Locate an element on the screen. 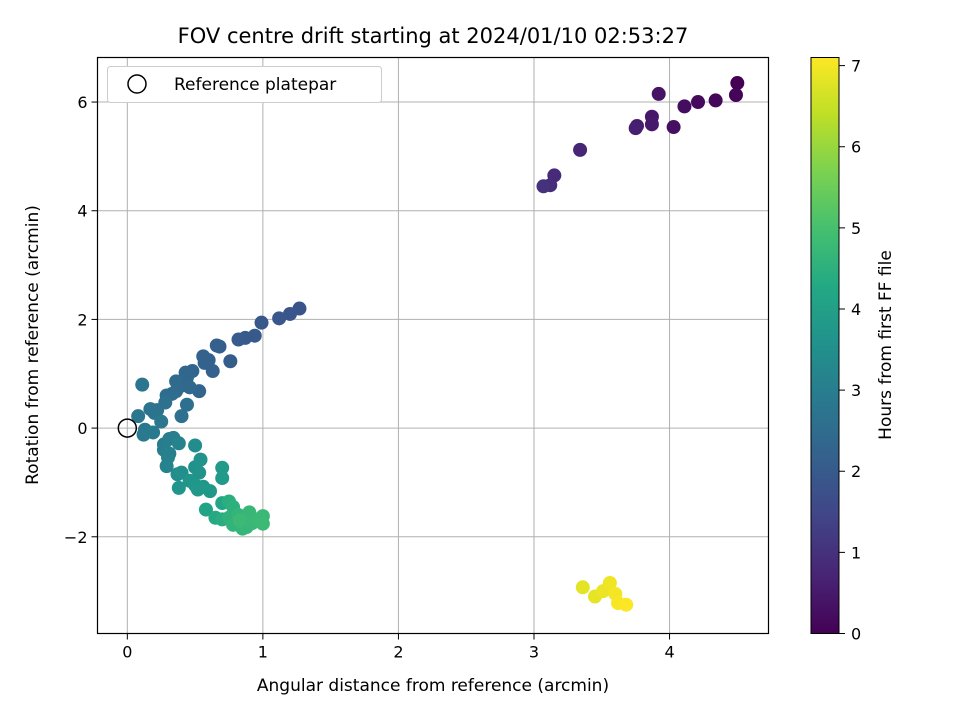 The width and height of the screenshot is (960, 720). colorbar-tick-label: 7 is located at coordinates (856, 66).